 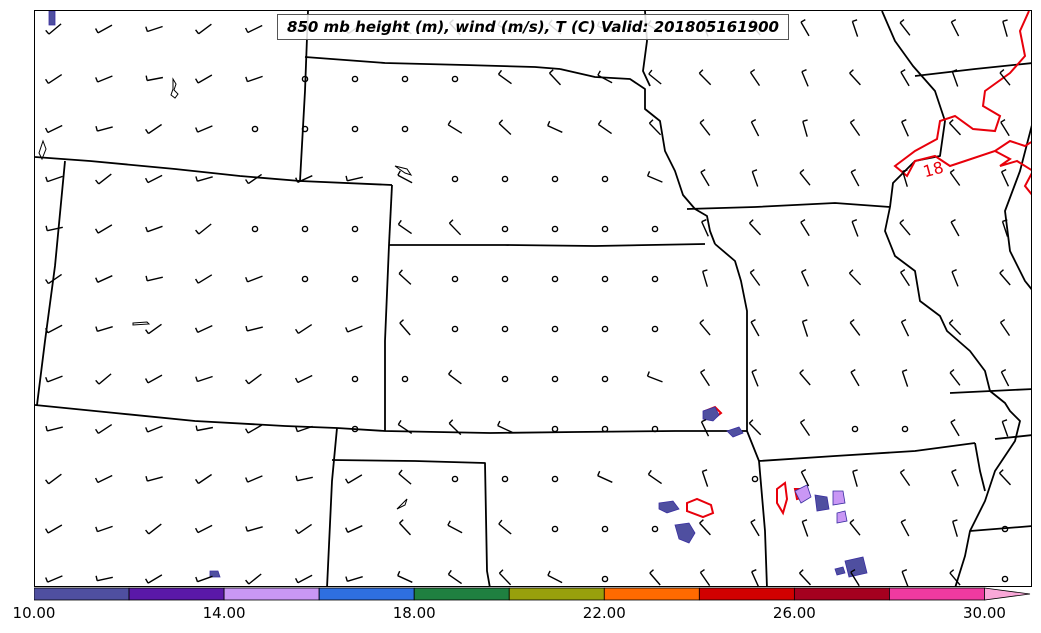 I want to click on colorbar-tick-label: 18.00, so click(x=414, y=613).